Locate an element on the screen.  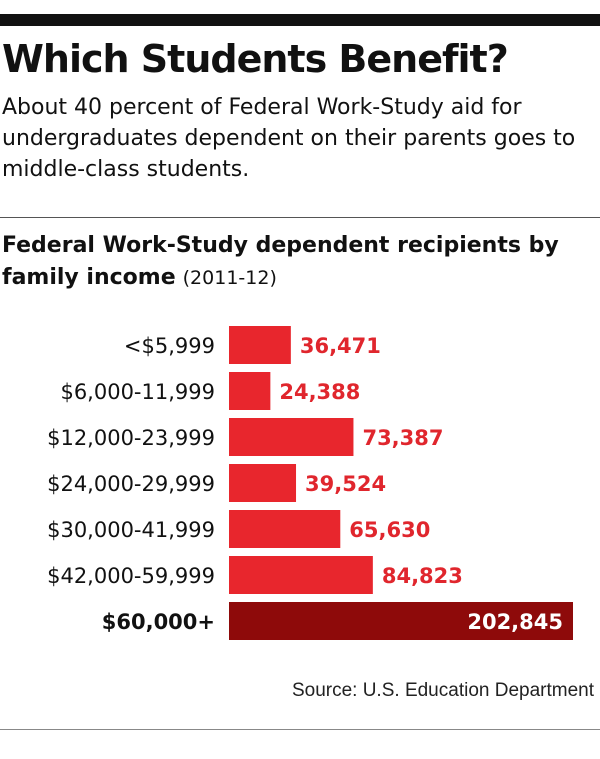
category-label: $30,000-41,999 is located at coordinates (131, 530).